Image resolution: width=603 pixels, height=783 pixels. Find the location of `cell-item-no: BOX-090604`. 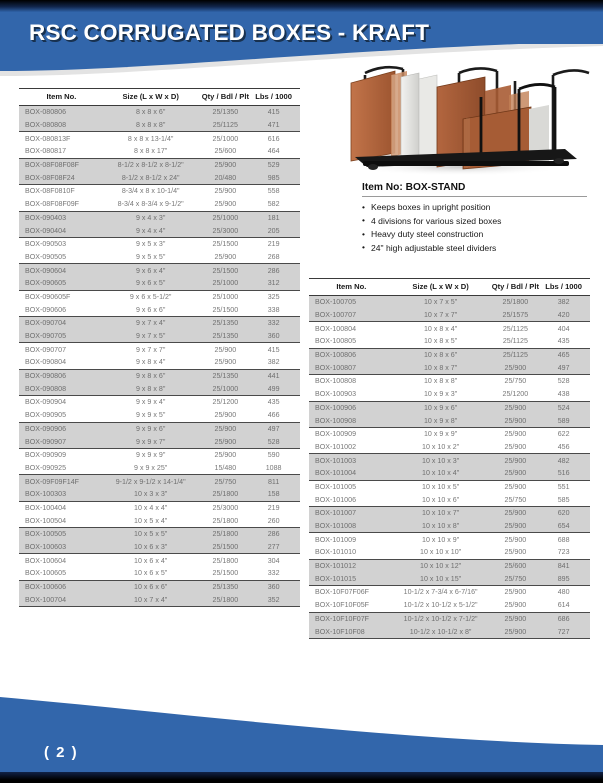

cell-item-no: BOX-090604 is located at coordinates (61, 270).